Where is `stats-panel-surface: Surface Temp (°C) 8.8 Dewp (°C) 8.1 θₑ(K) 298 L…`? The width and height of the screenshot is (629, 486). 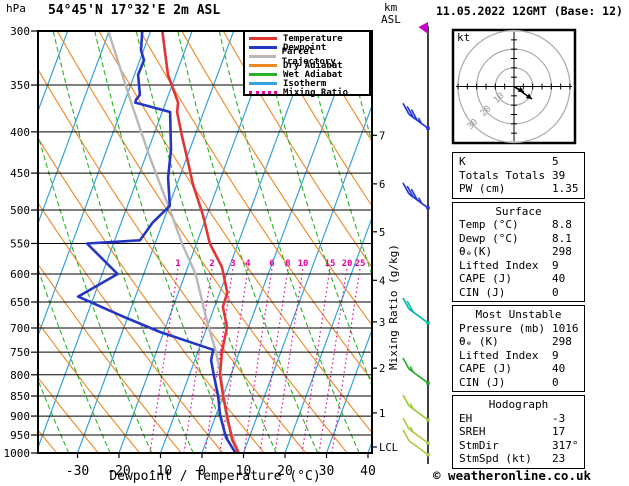
stats-panel-surface: Surface Temp (°C) 8.8 Dewp (°C) 8.1 θₑ(K) 298 L… is located at coordinates (518, 251).